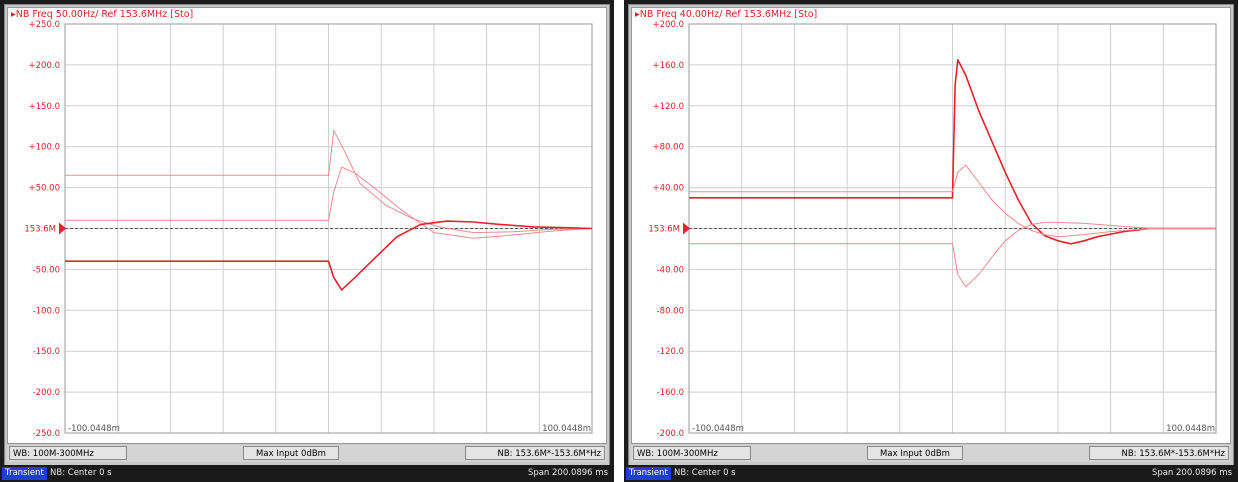 The width and height of the screenshot is (1238, 482). What do you see at coordinates (44, 25) in the screenshot?
I see `y-tick-label: +250.0` at bounding box center [44, 25].